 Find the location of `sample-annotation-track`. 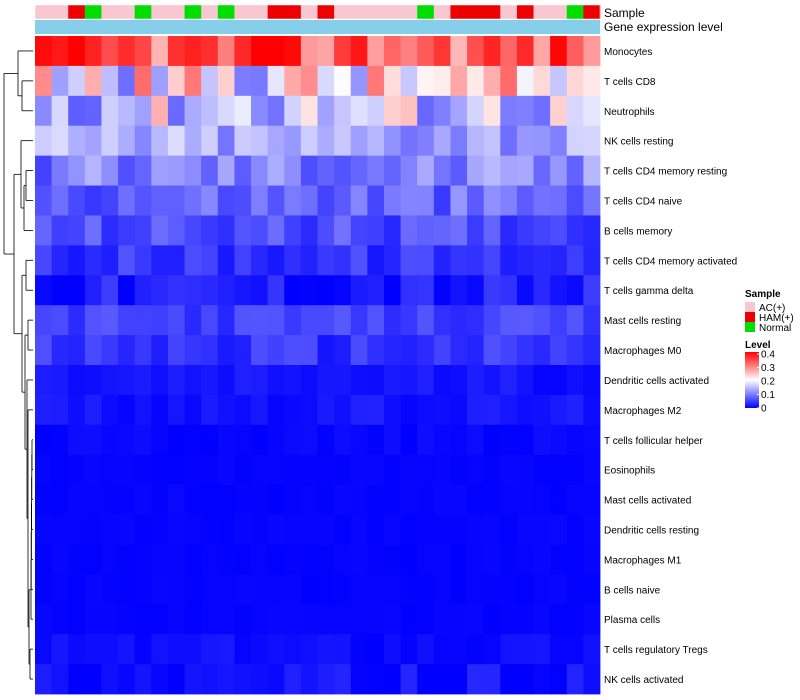

sample-annotation-track is located at coordinates (317, 12).